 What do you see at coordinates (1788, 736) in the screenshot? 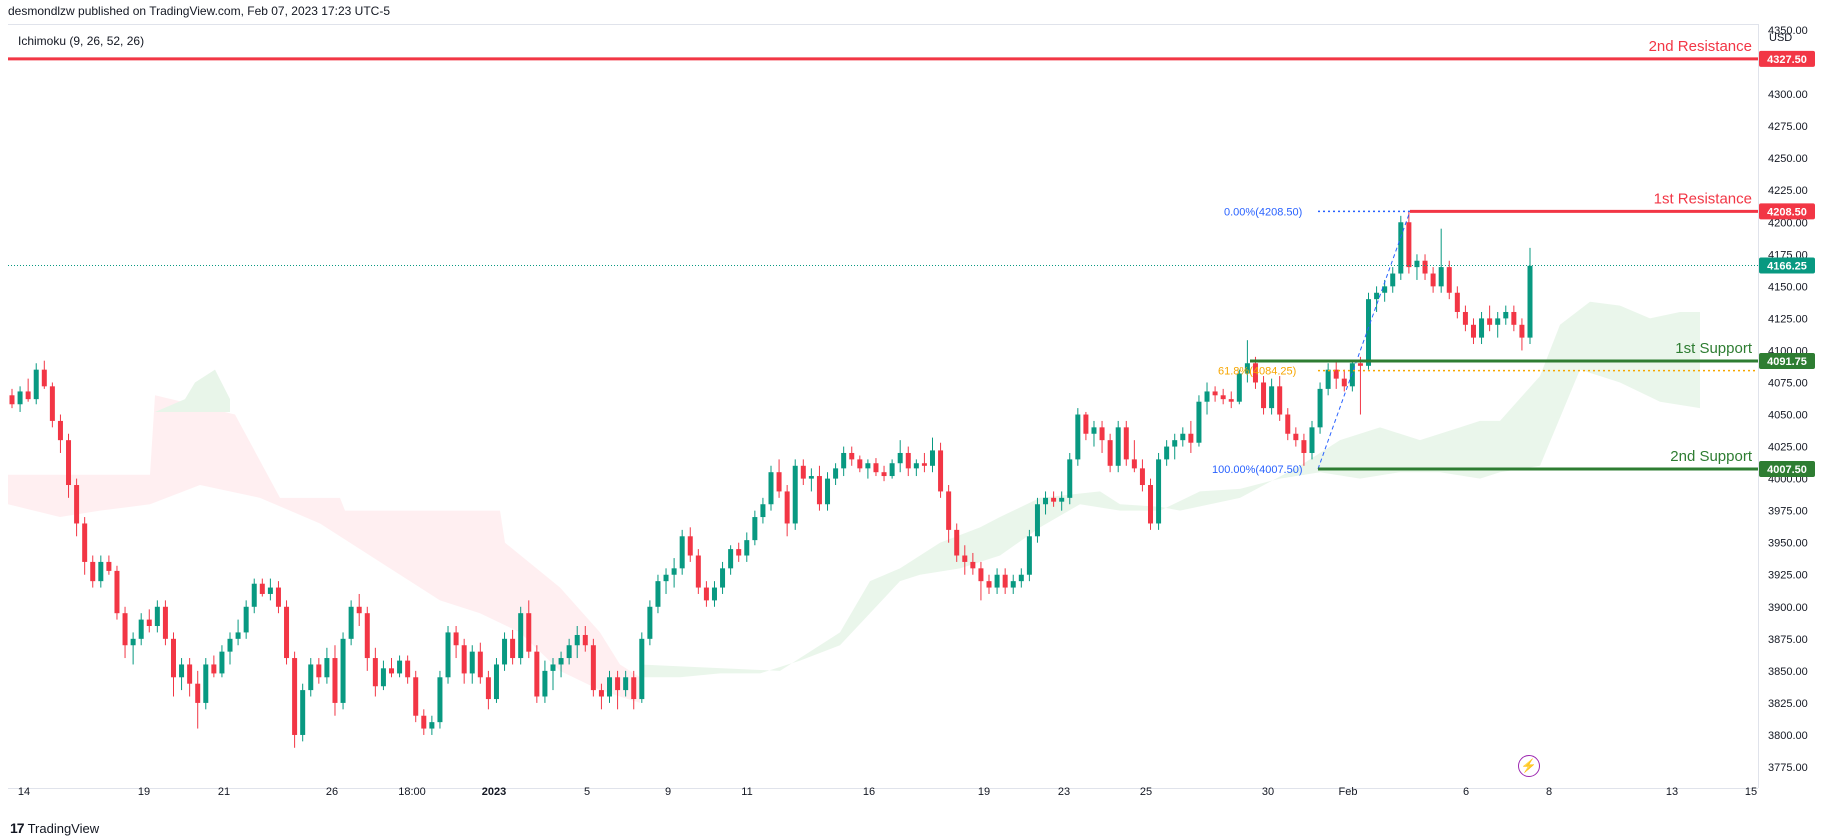
I see `price-tick-label: 3800.00` at bounding box center [1788, 736].